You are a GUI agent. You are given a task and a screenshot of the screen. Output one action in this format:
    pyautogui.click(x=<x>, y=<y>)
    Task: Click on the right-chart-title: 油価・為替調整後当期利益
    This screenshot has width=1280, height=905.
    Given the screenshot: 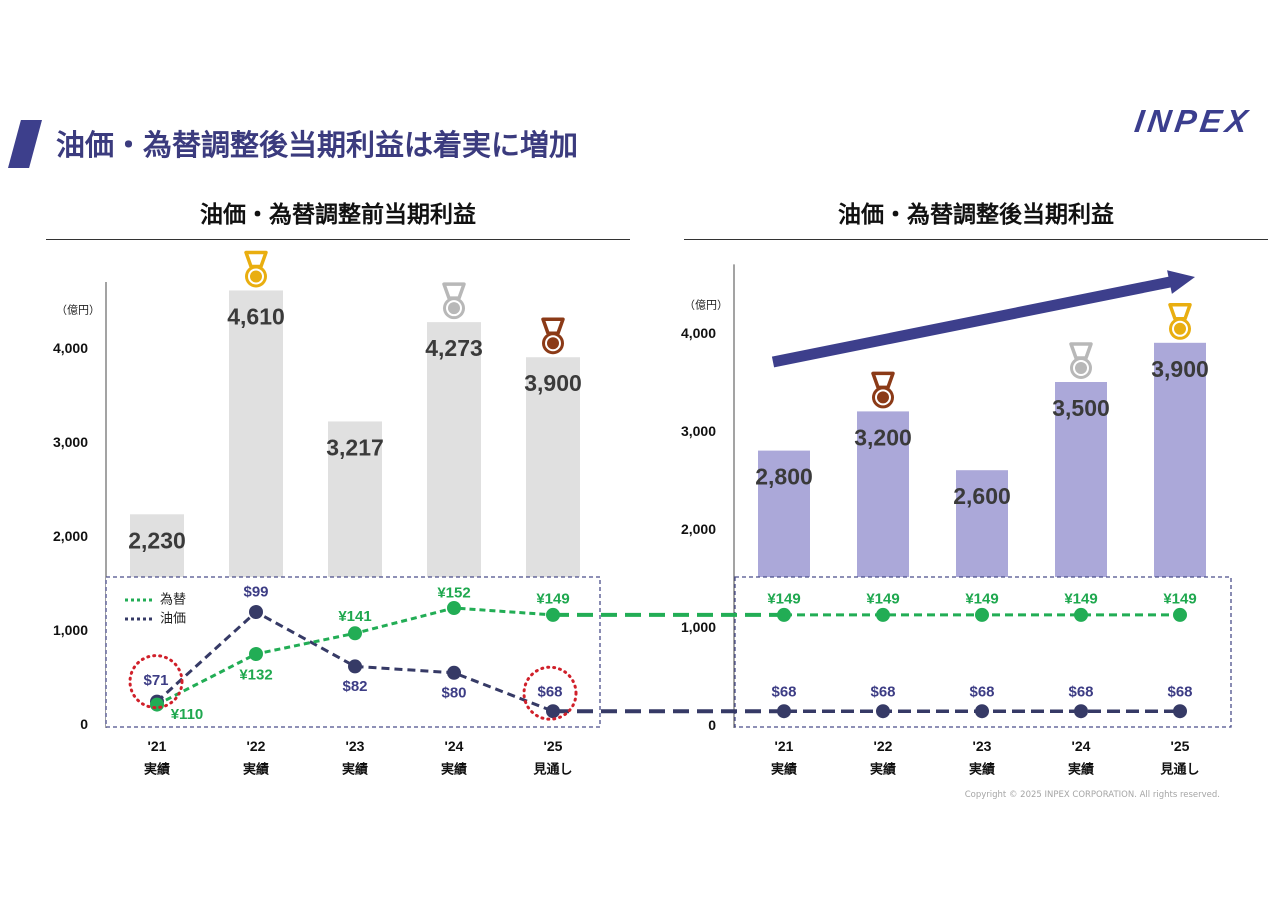 What is the action you would take?
    pyautogui.click(x=976, y=215)
    